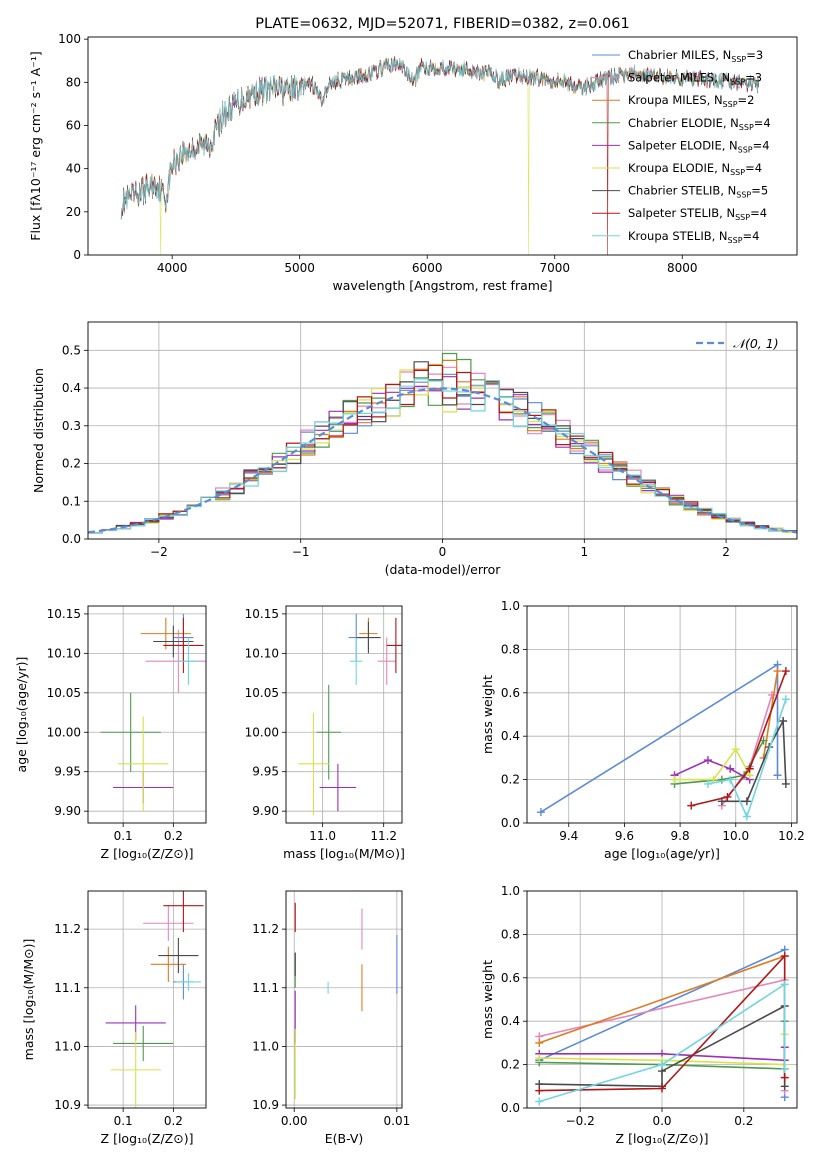 This screenshot has width=819, height=1170. What do you see at coordinates (265, 1046) in the screenshot?
I see `mass-vs-EBV-y-tick-label: 11.0` at bounding box center [265, 1046].